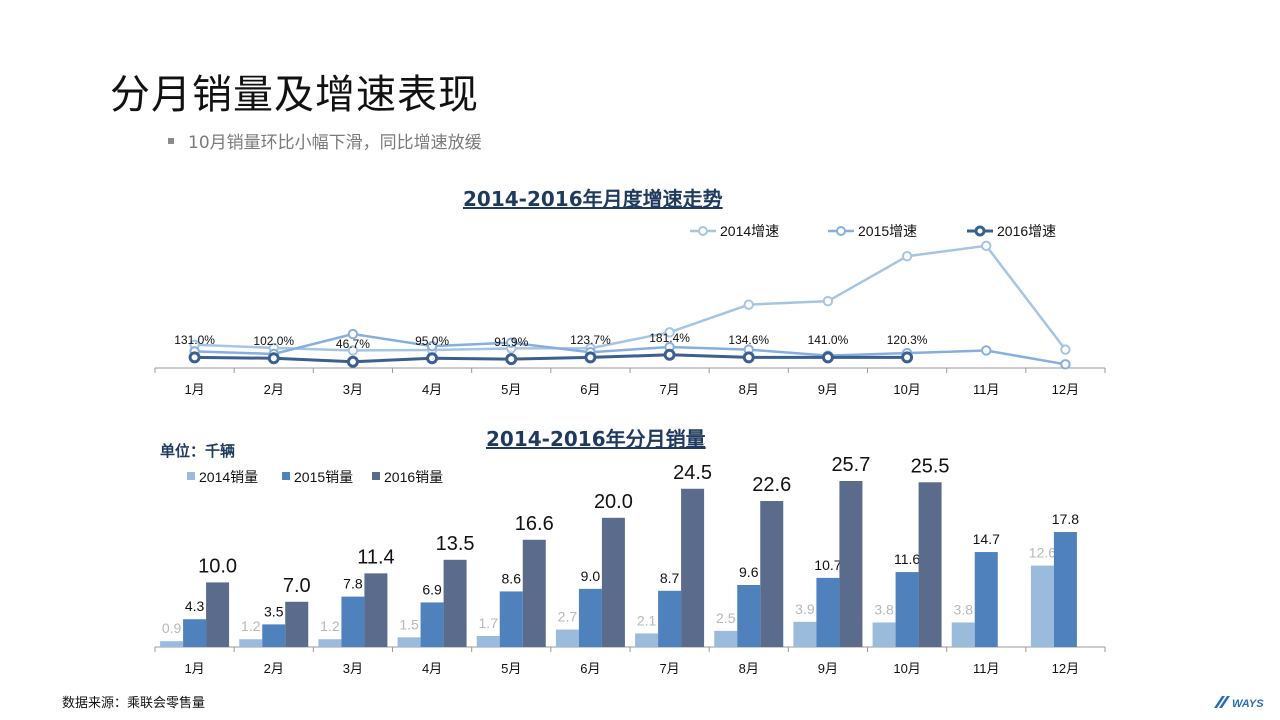  I want to click on bar-data-label: 25.5, so click(930, 466).